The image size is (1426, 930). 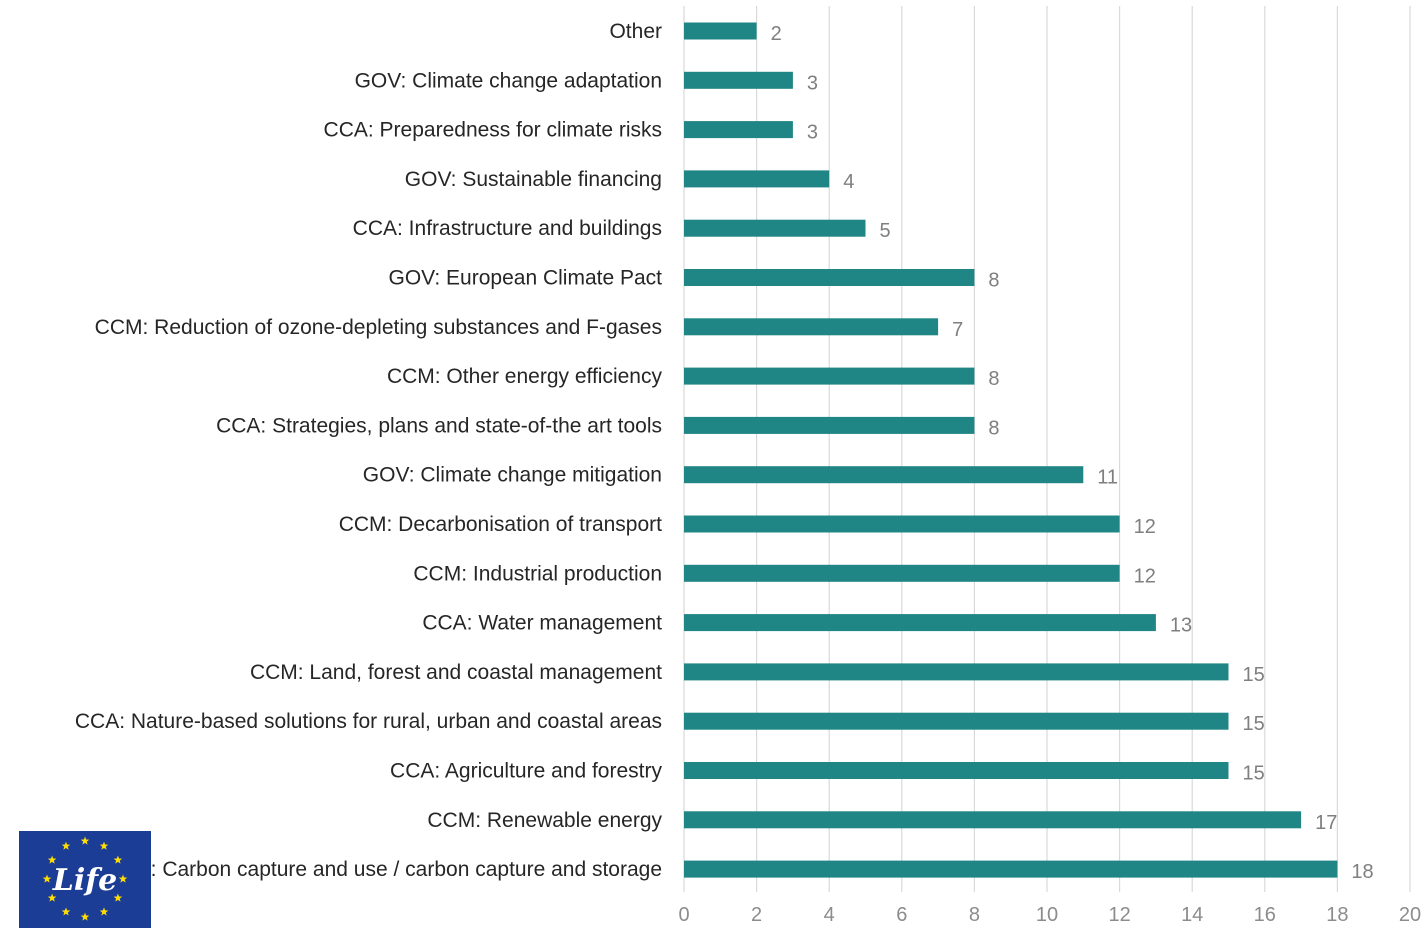 I want to click on category-label: CCA: Water management, so click(x=542, y=623).